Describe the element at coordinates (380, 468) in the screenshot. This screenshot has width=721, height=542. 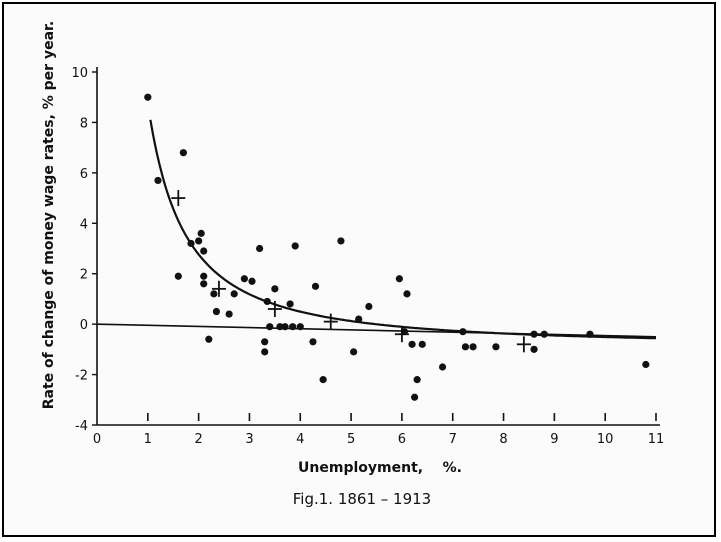
I see `x-axis-label: Unemployment, %.` at that location.